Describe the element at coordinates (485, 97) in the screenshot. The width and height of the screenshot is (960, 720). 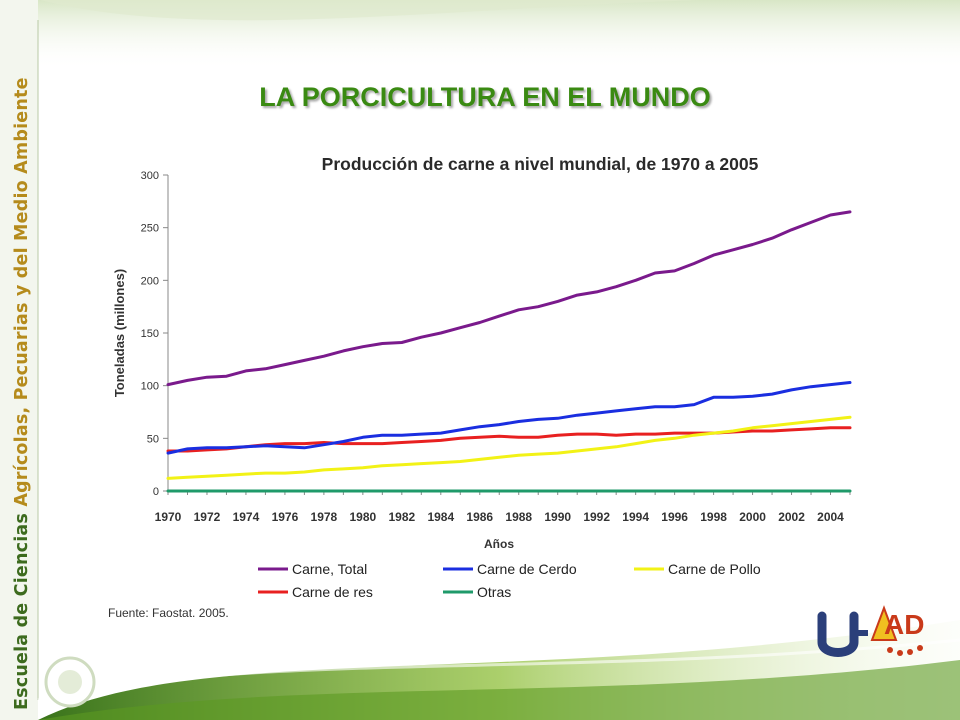
I see `slide-title: LA PORCICULTURA EN EL MUNDO` at that location.